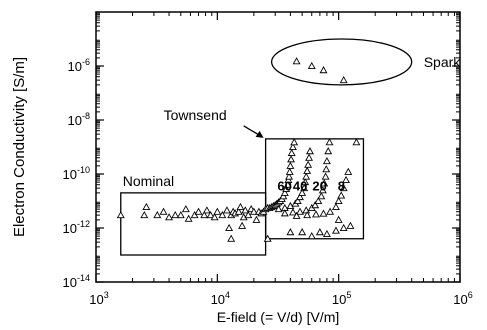 This screenshot has height=330, width=487. I want to click on y-tick-label: 10⁻¹⁰, so click(76, 173).